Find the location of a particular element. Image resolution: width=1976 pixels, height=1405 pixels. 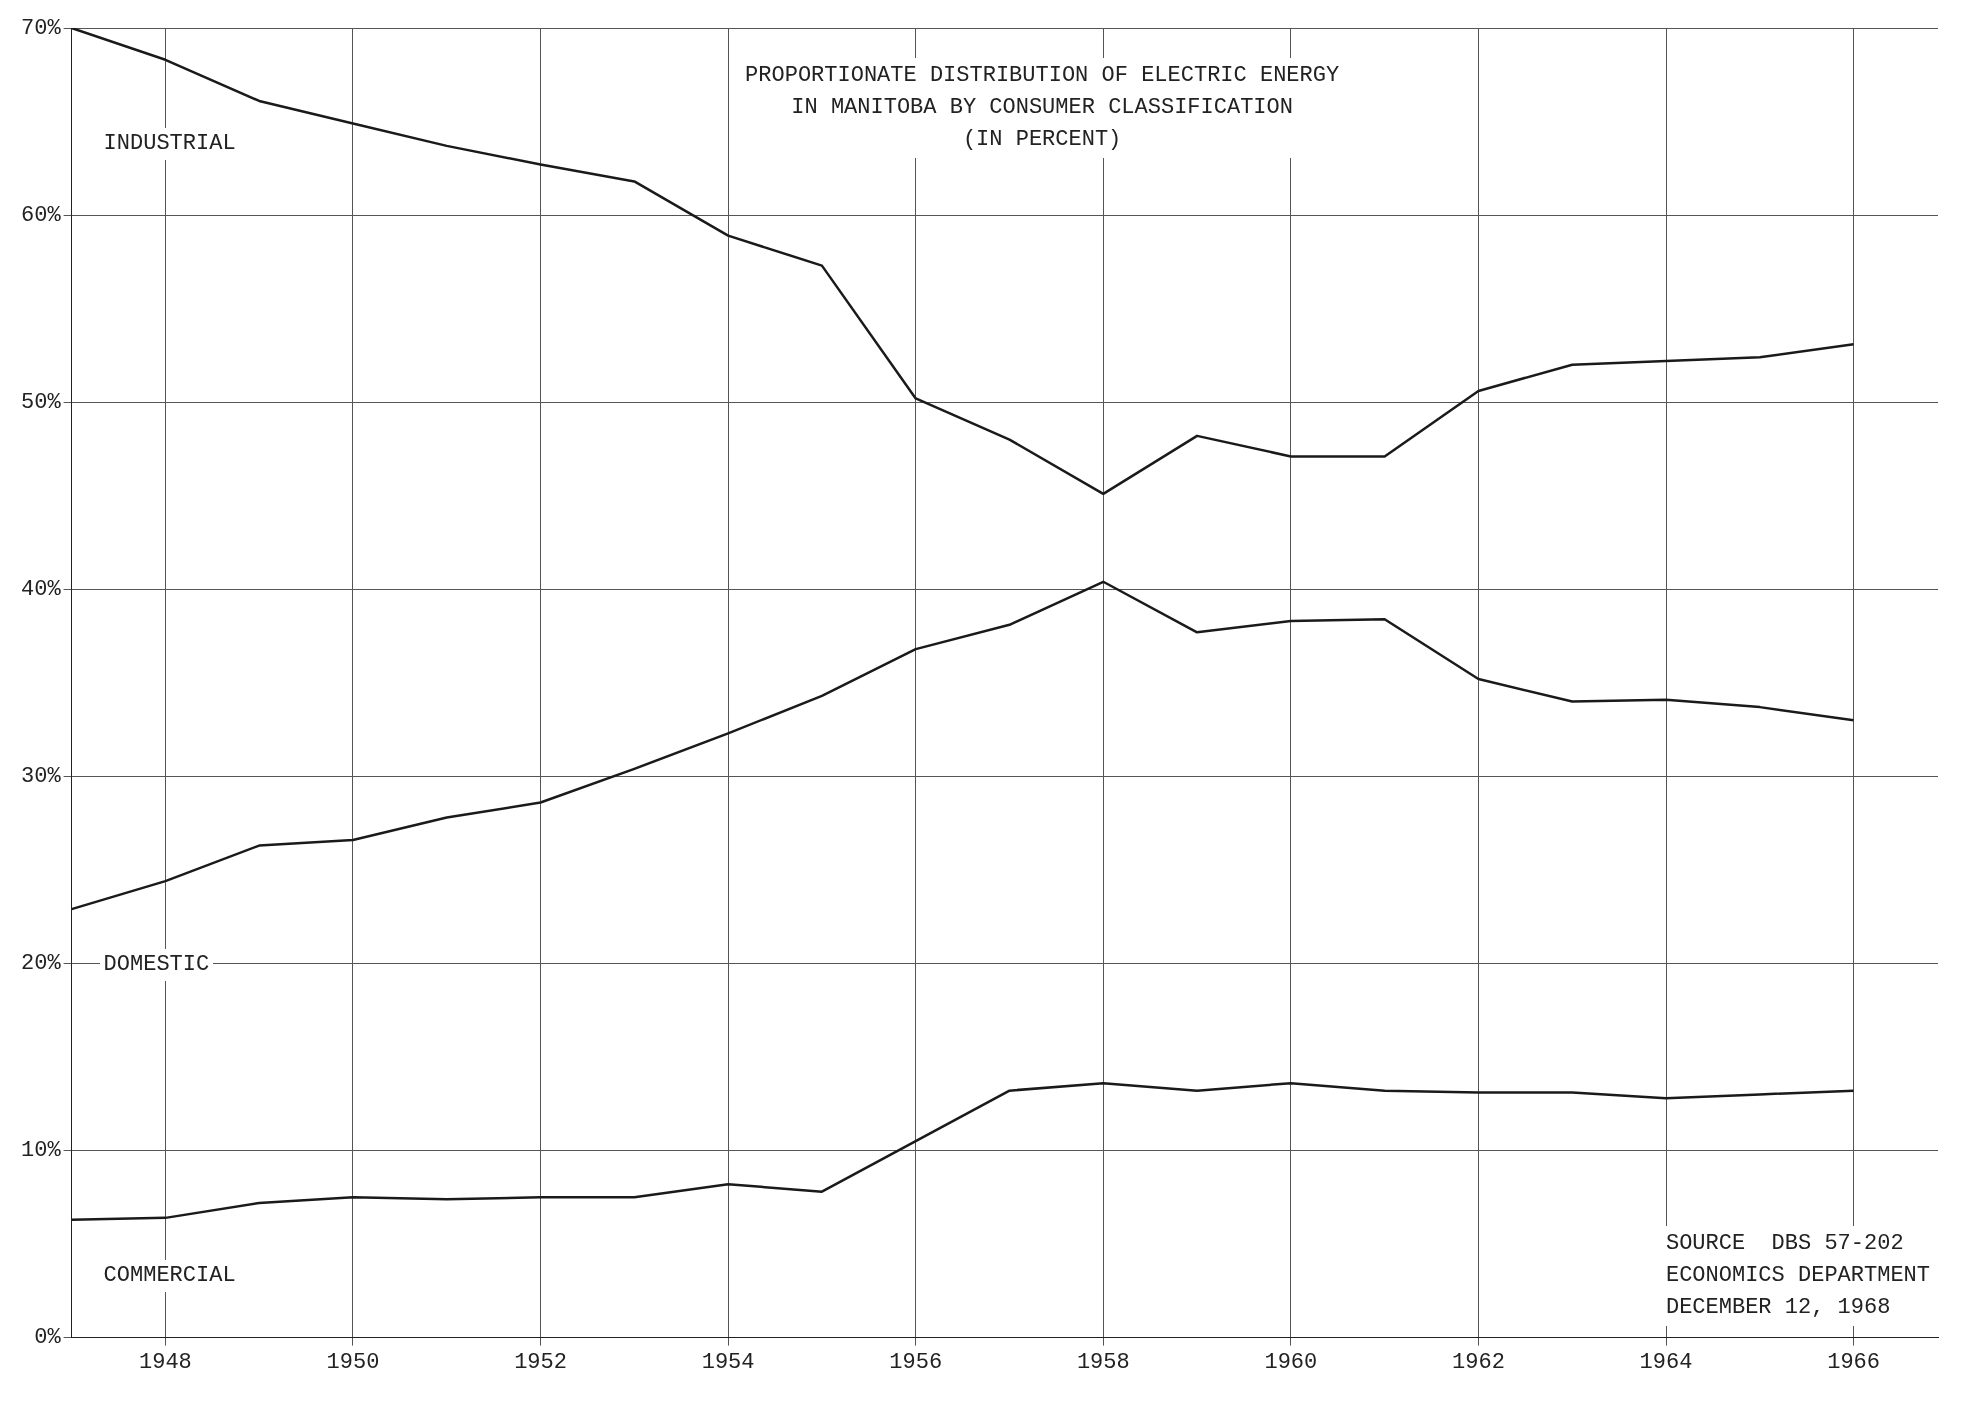

x-tick-label: 1954 is located at coordinates (728, 1362).